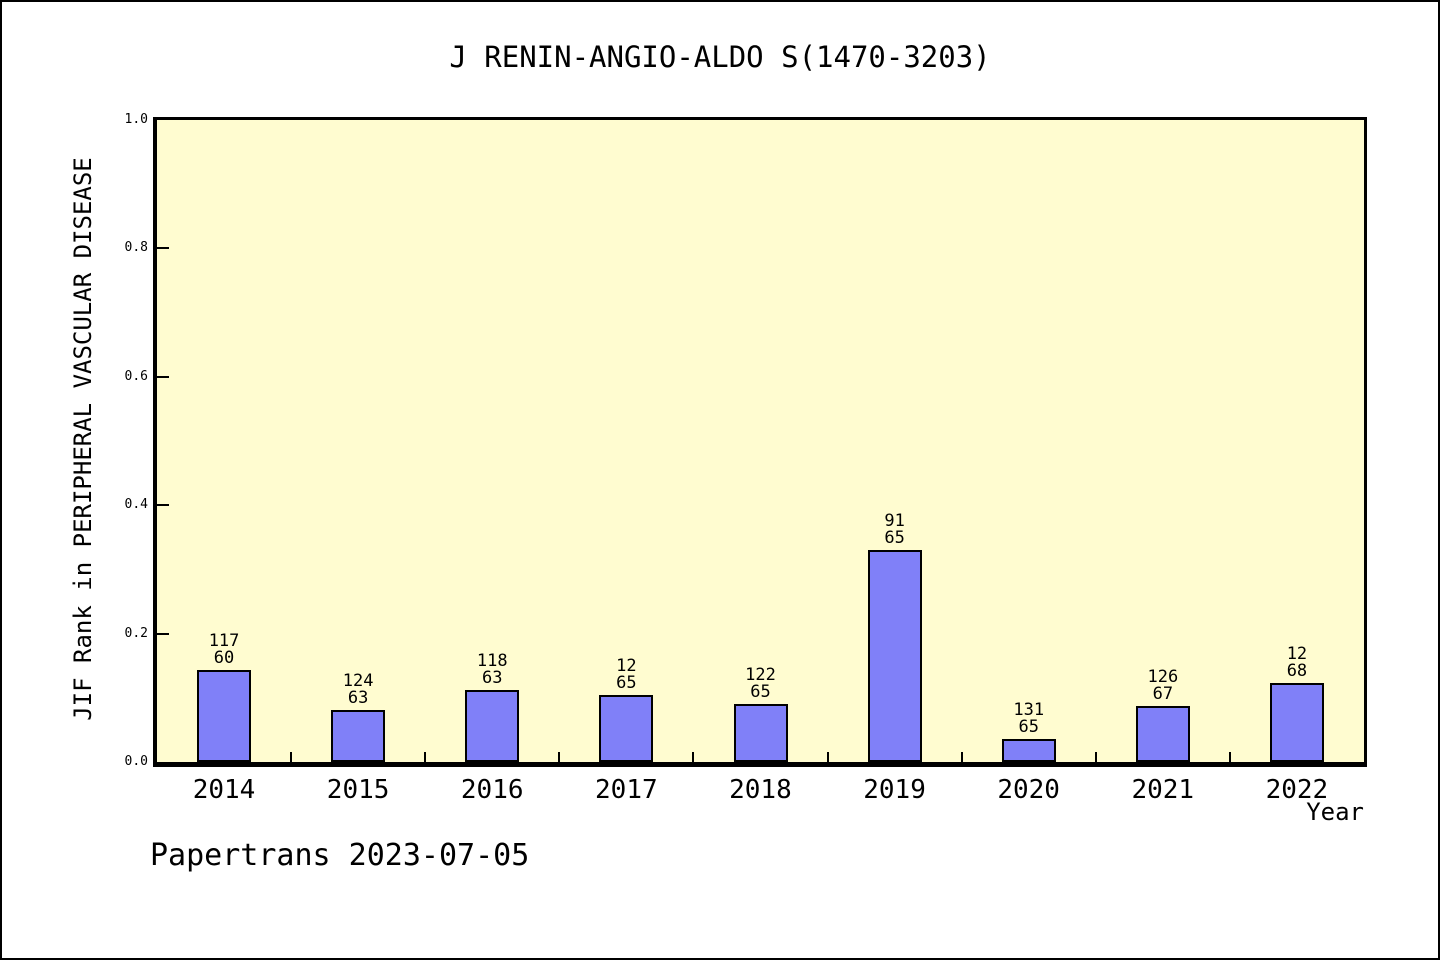 The image size is (1440, 960). I want to click on x-tick-label-2014: 2014, so click(224, 790).